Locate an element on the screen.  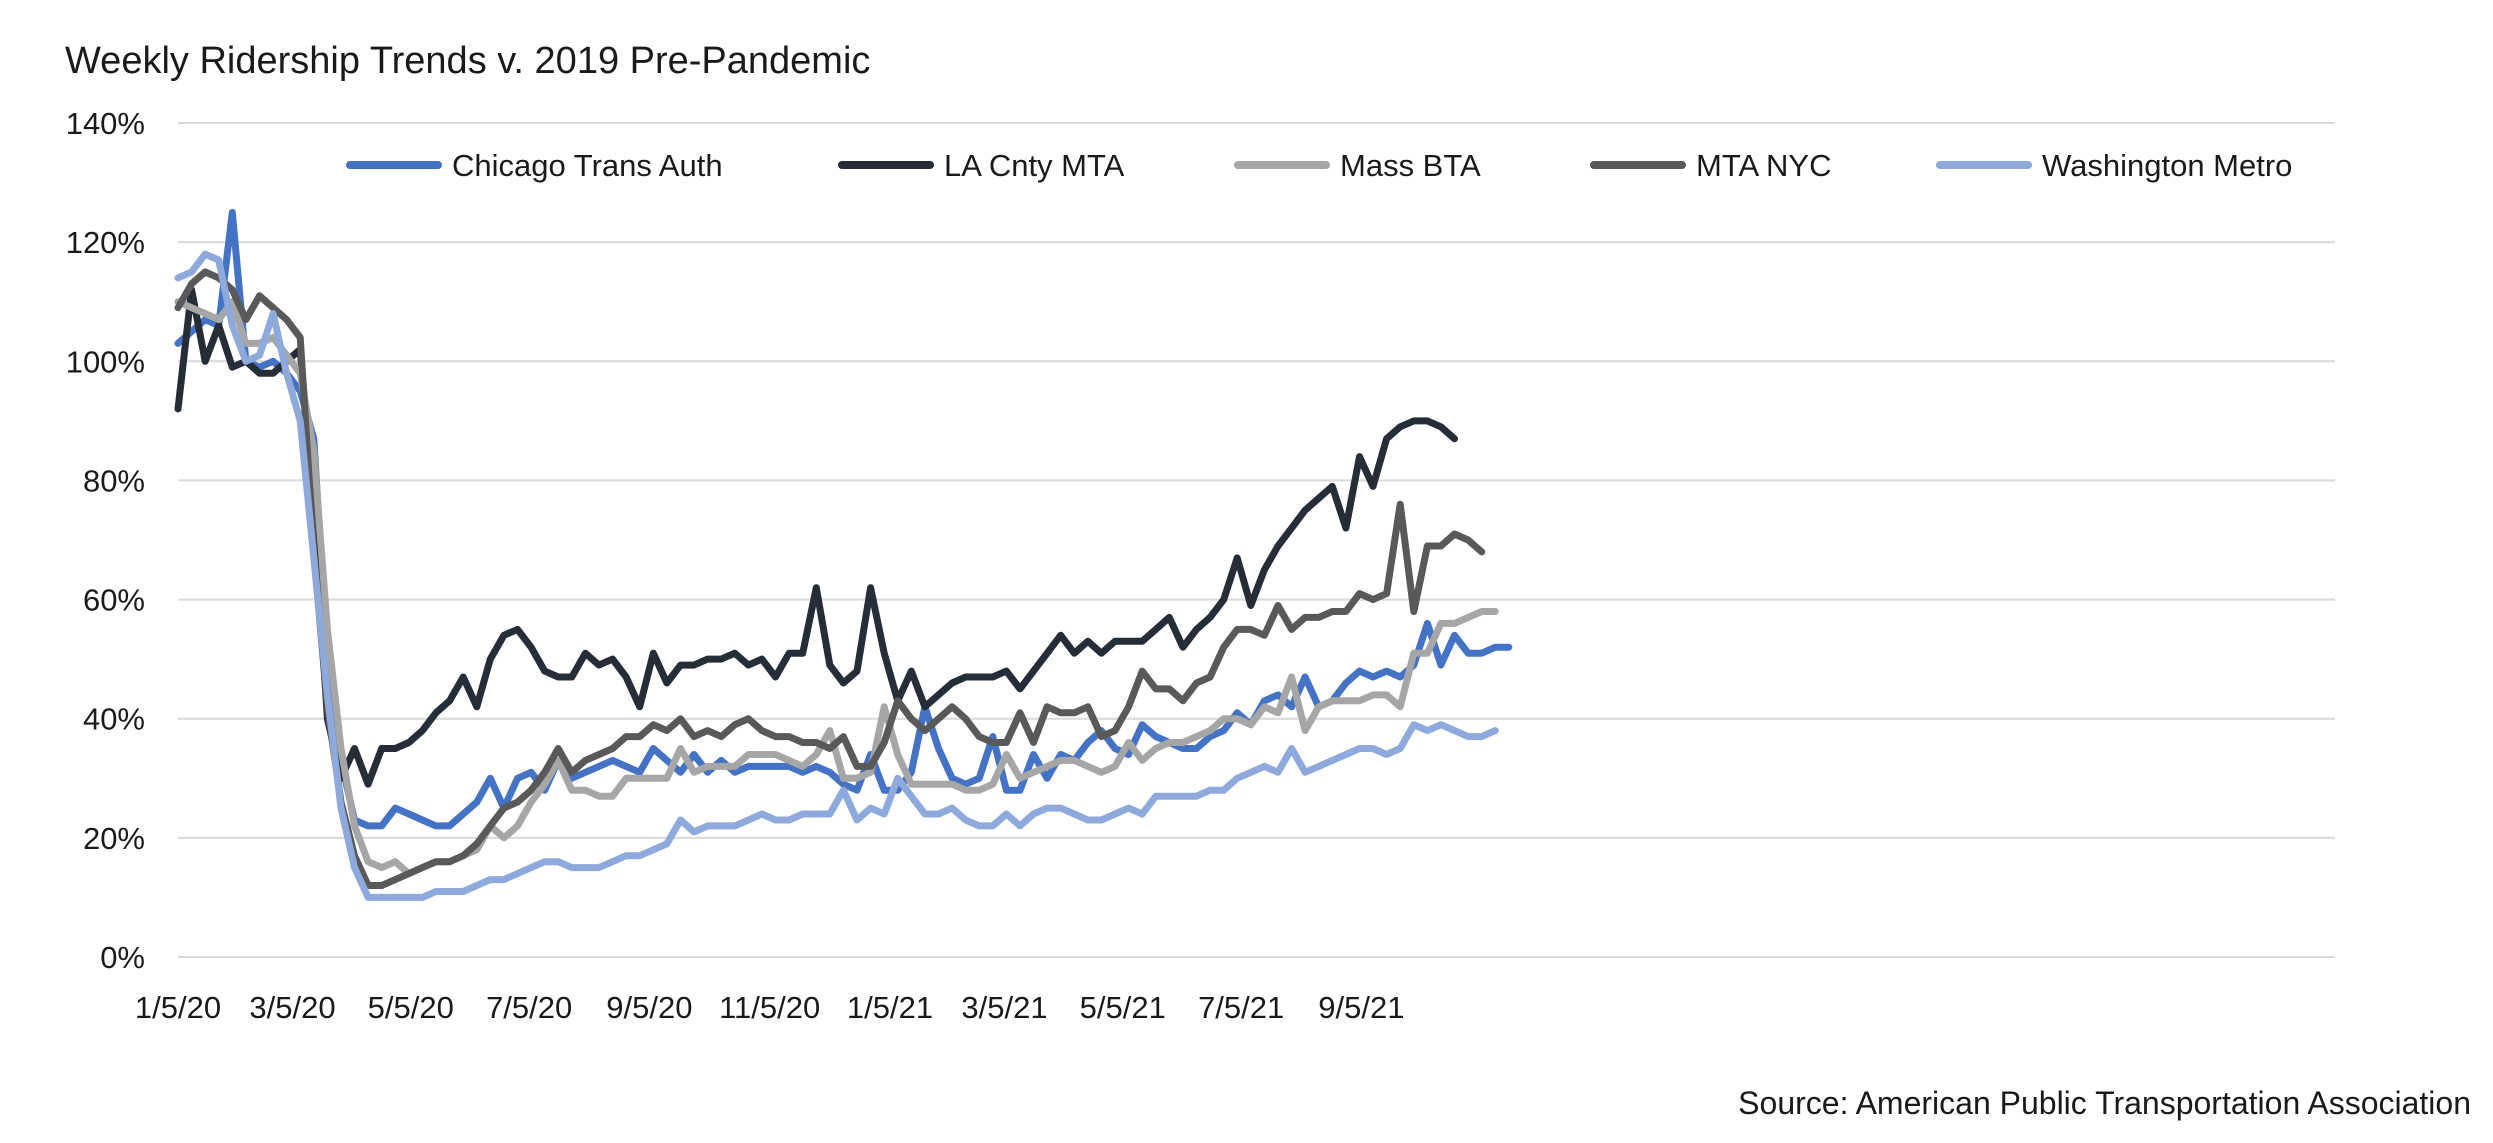
y-tick-label: 140% is located at coordinates (105, 123).